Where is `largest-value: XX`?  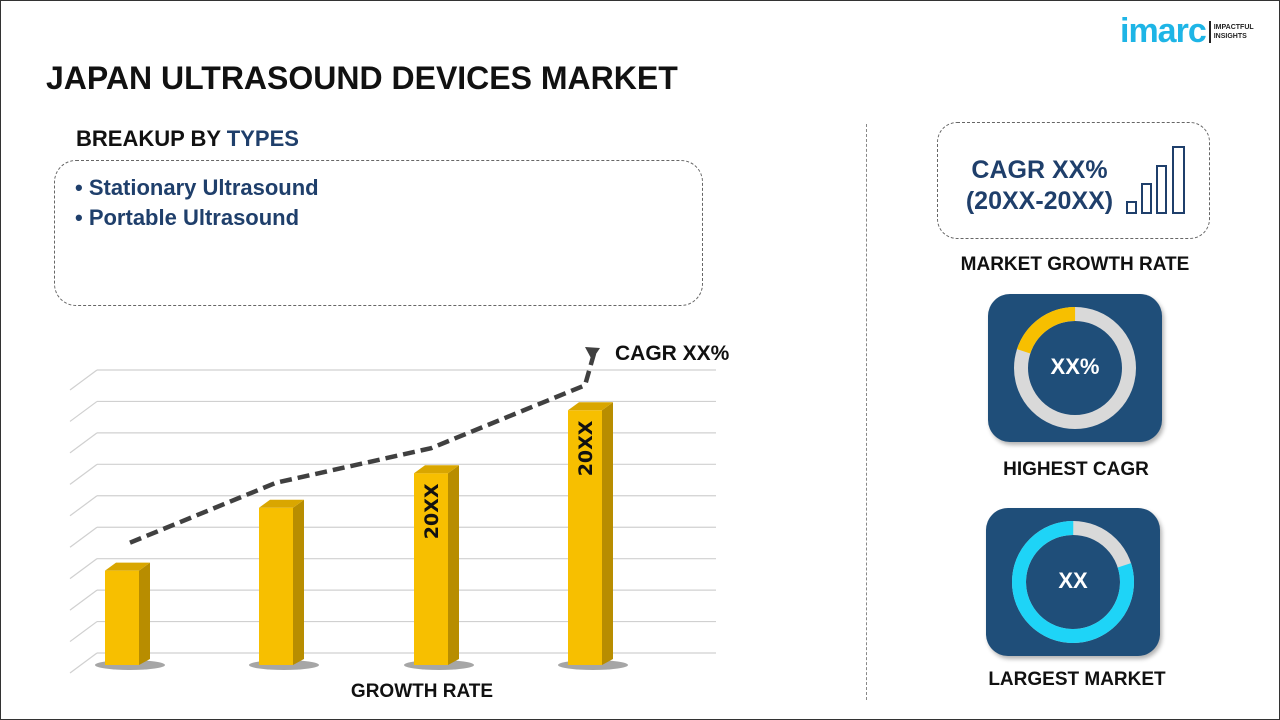
largest-value: XX is located at coordinates (1073, 580).